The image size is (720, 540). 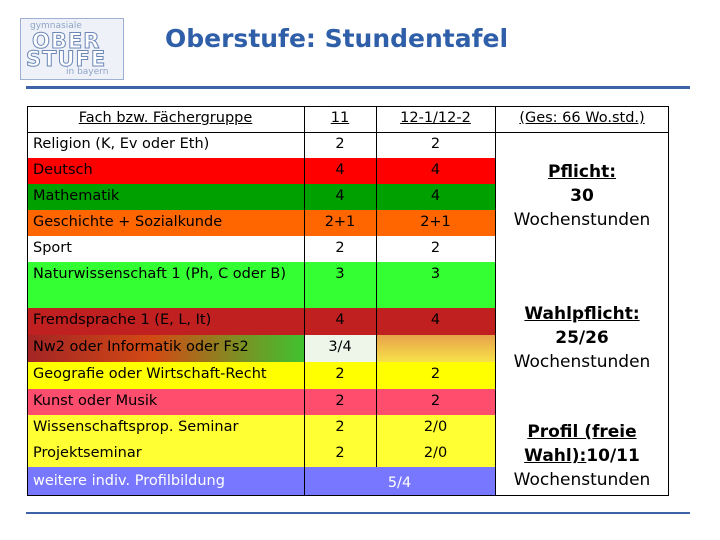 I want to click on row-wseminar-11: 2, so click(x=340, y=428).